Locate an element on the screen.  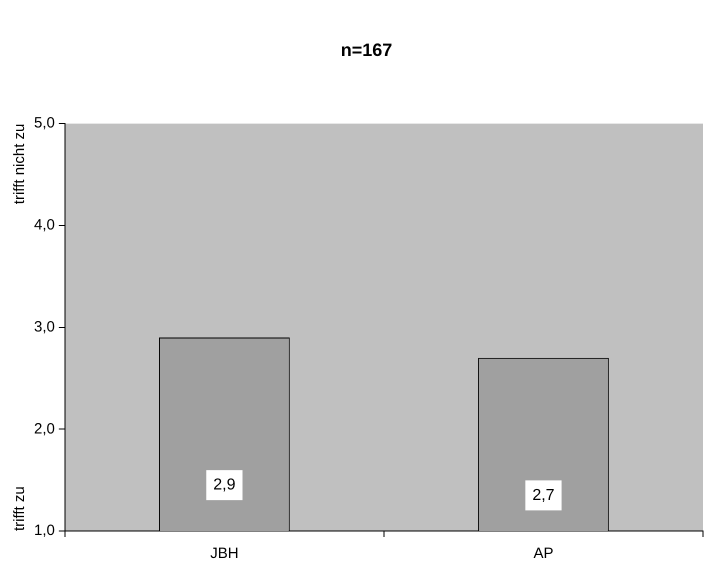
data-label: 2,7 is located at coordinates (543, 495).